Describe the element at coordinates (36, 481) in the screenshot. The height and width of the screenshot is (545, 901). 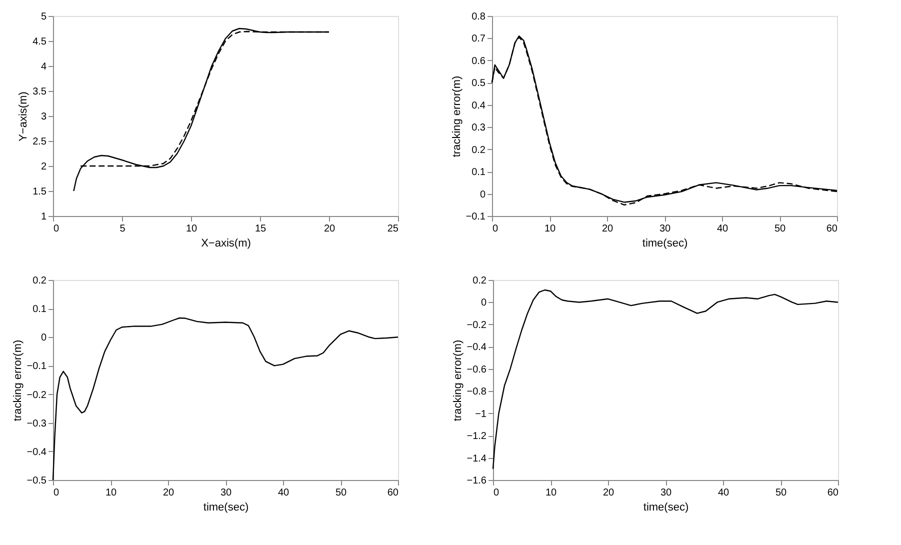
I see `y-tick-label: −0.5` at that location.